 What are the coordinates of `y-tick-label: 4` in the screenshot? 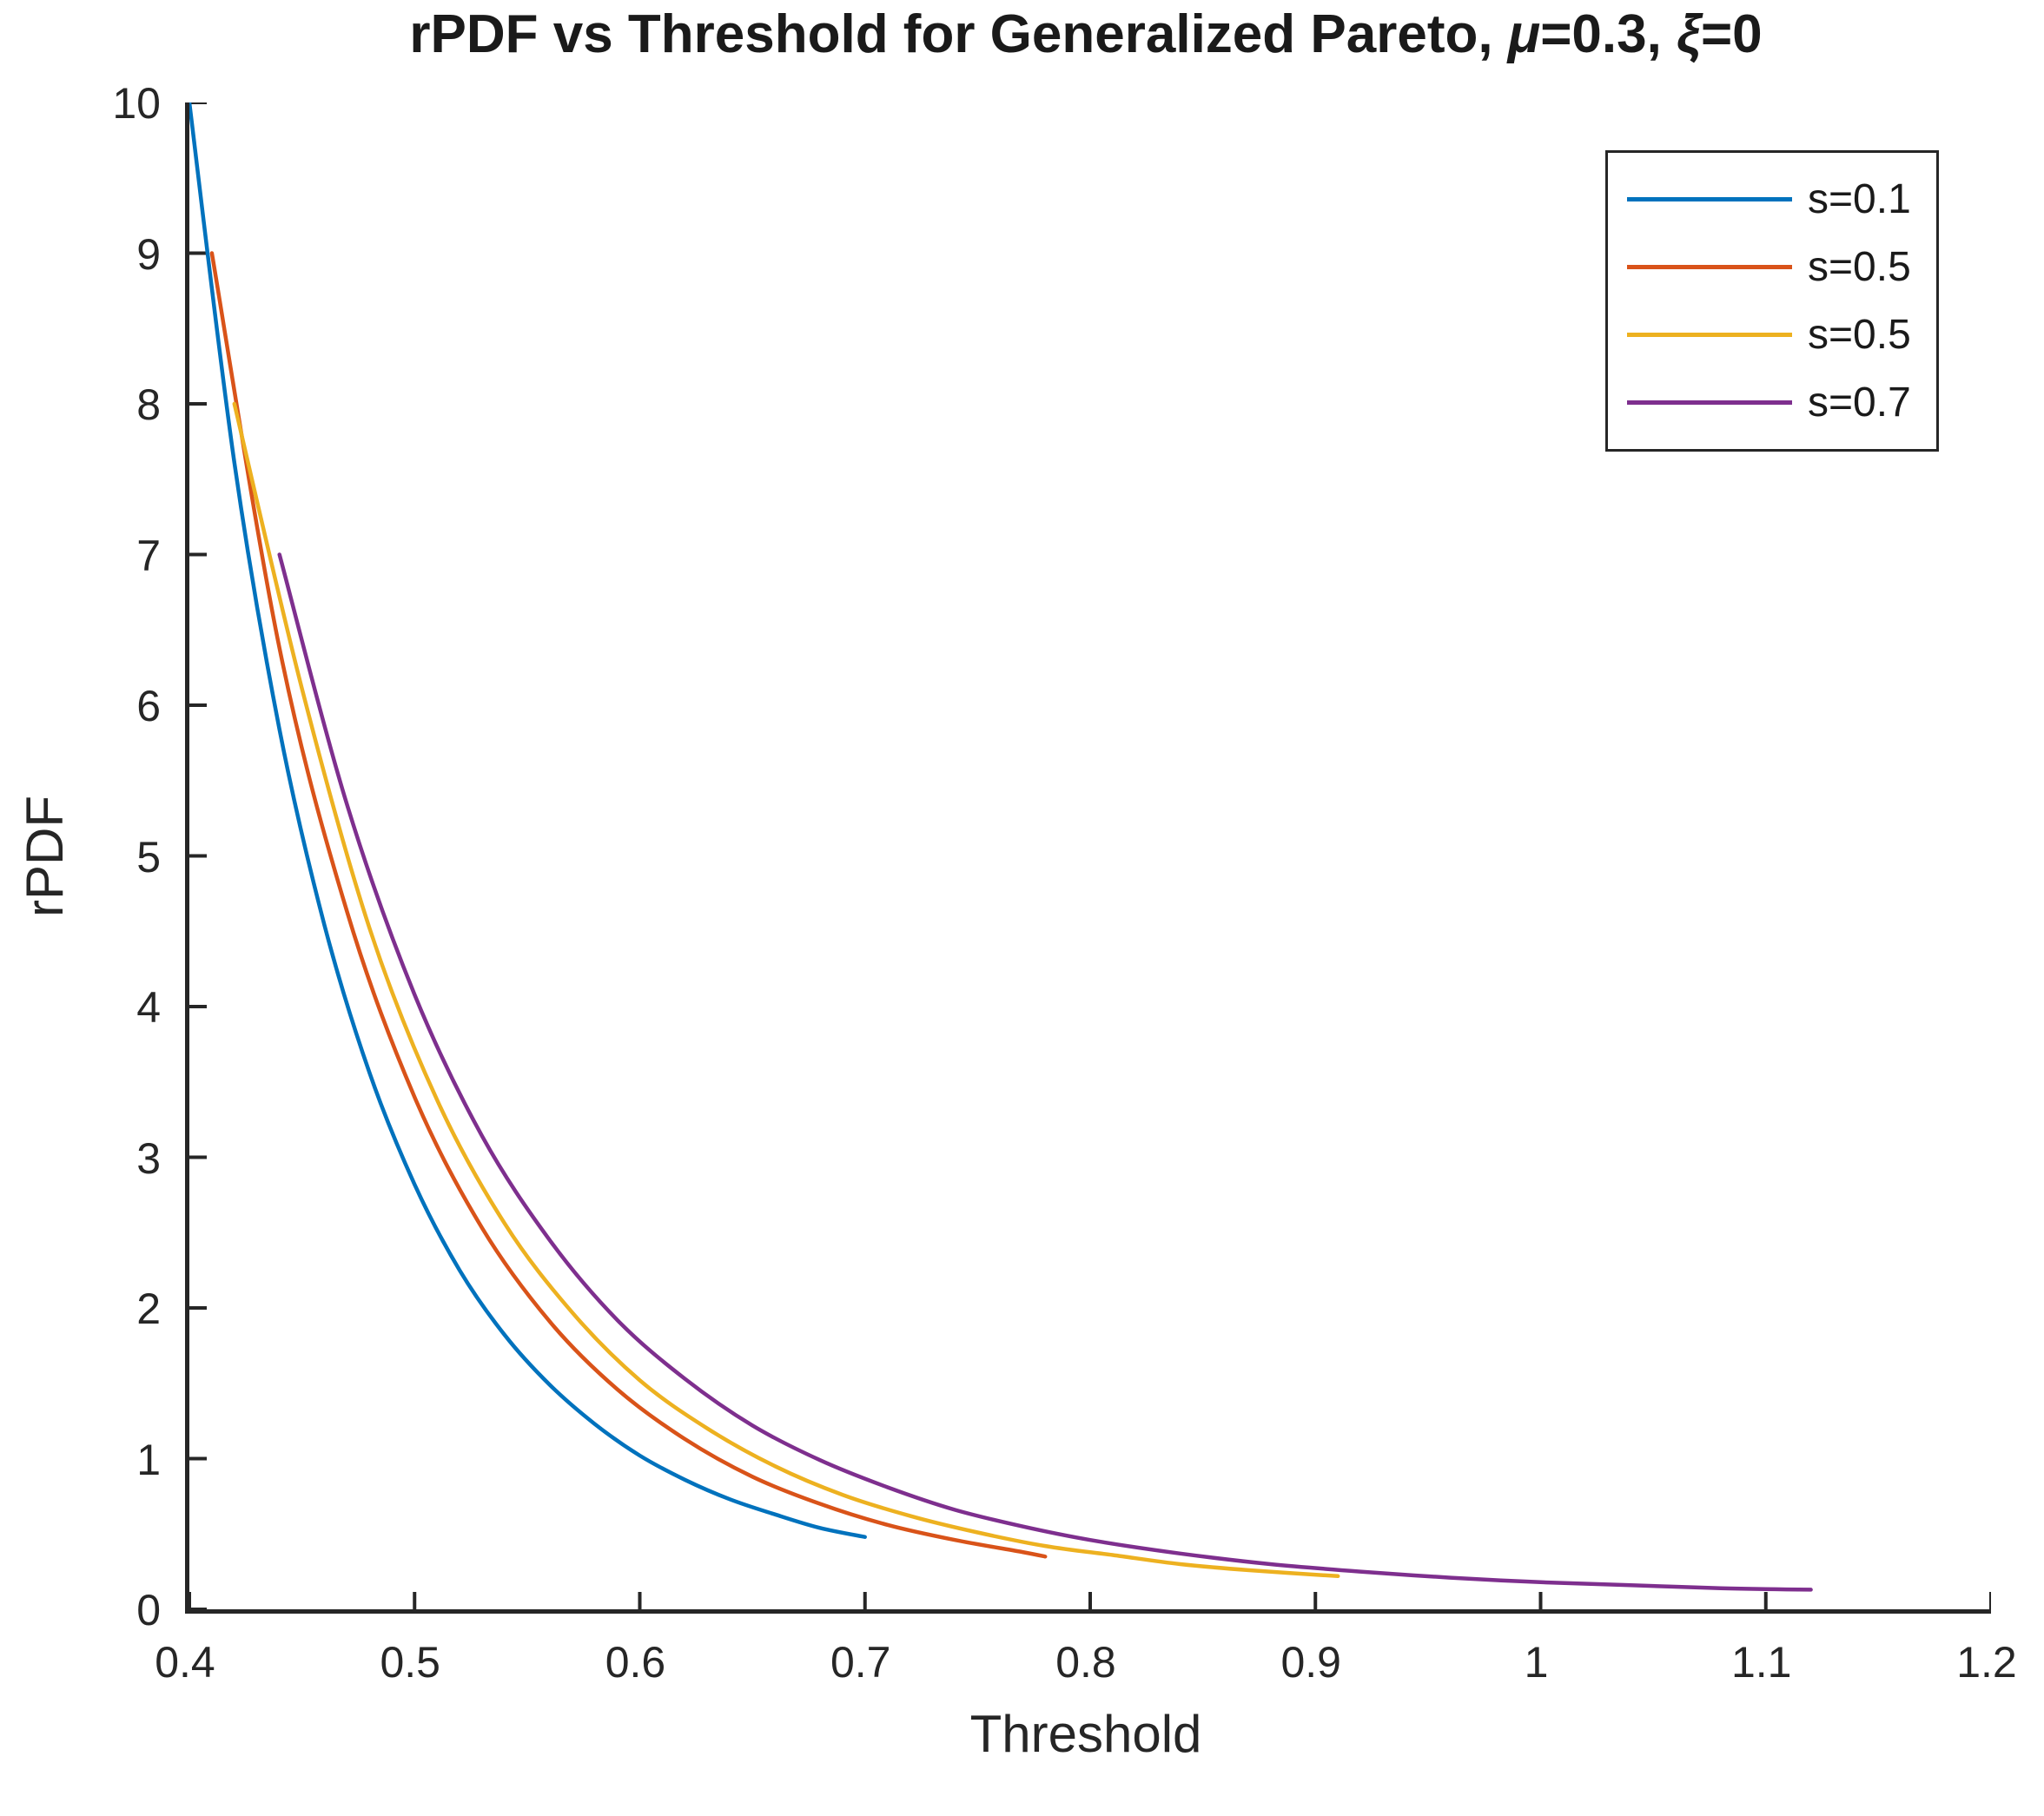 It's located at (148, 1007).